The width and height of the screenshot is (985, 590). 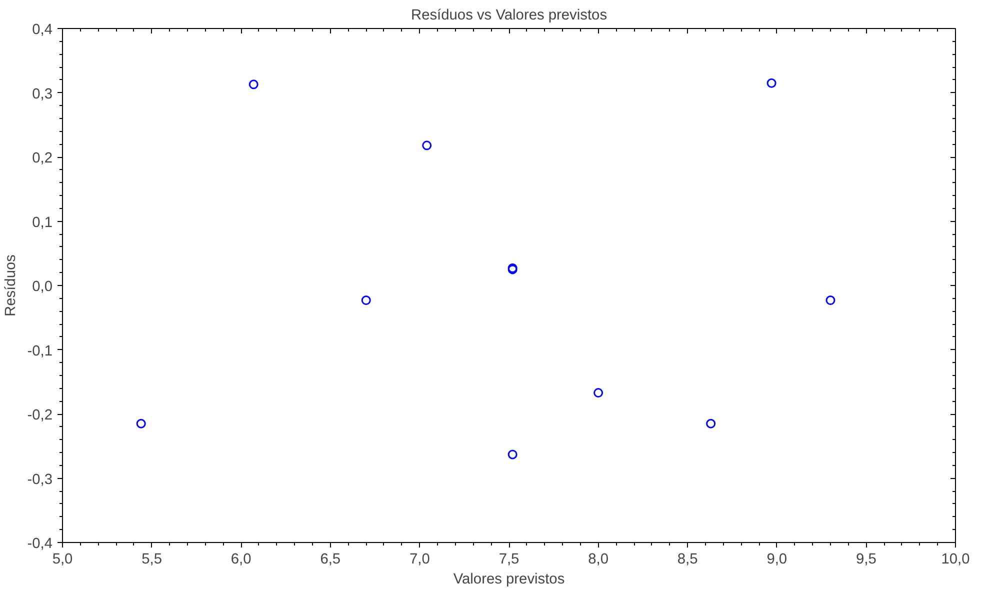 What do you see at coordinates (42, 158) in the screenshot?
I see `y-tick-label: 0,2` at bounding box center [42, 158].